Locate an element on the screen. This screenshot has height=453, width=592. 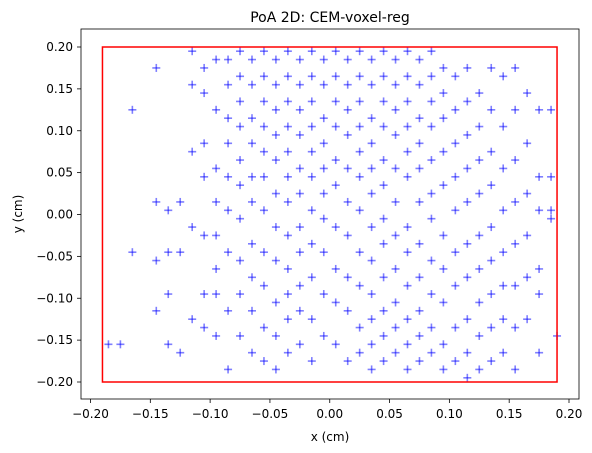
x-tick-label: 0.05 is located at coordinates (389, 414).